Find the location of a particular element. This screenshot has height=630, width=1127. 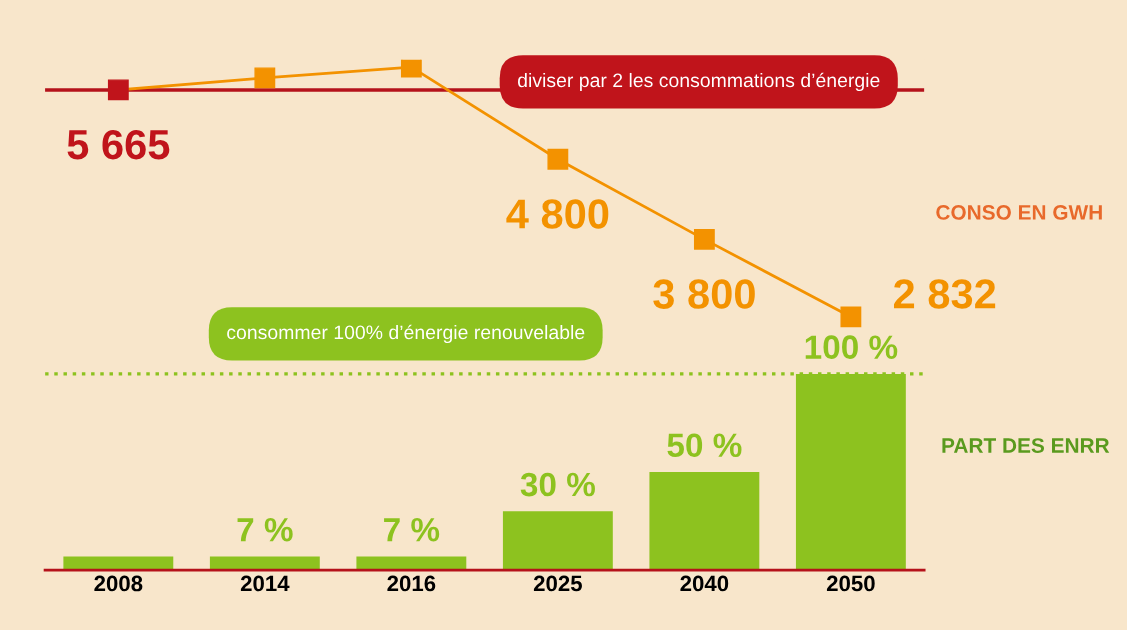

x-tick-label: 2014 is located at coordinates (265, 583).